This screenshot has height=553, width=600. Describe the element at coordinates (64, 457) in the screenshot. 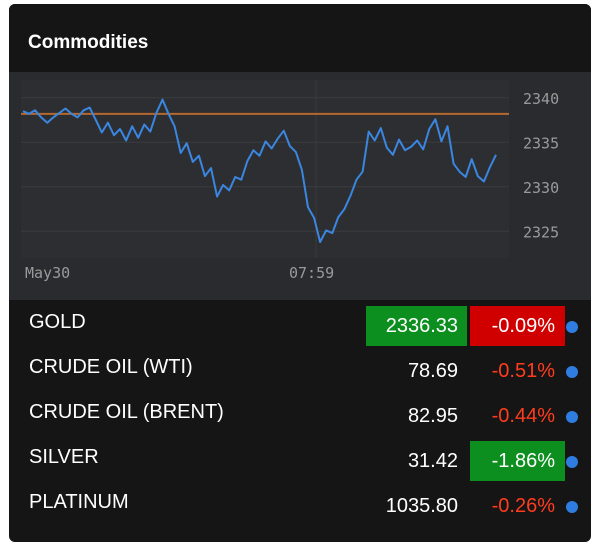

I see `commodity-name: SILVER` at that location.